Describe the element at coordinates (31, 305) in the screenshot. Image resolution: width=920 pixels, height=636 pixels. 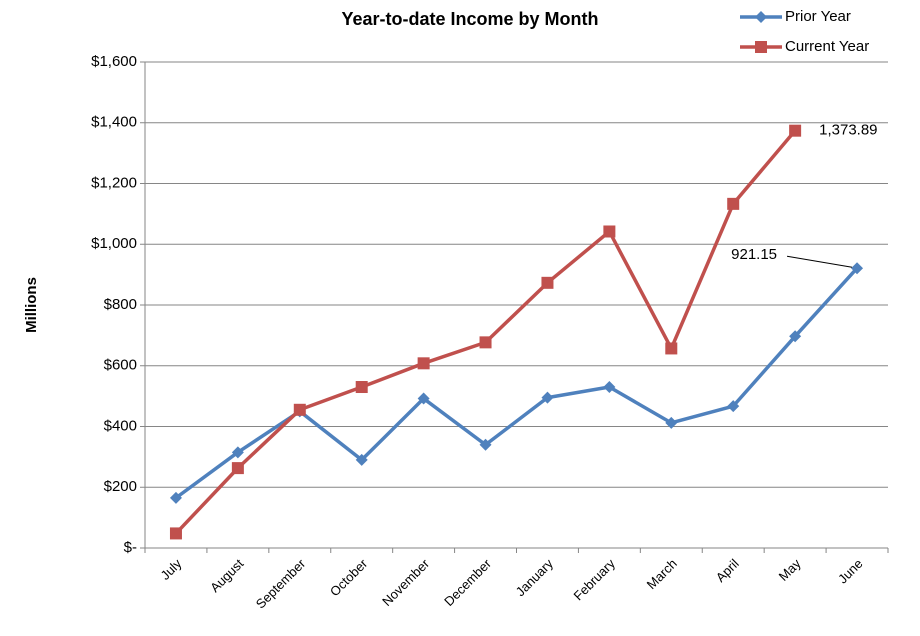
I see `y-axis-title: Millions` at that location.